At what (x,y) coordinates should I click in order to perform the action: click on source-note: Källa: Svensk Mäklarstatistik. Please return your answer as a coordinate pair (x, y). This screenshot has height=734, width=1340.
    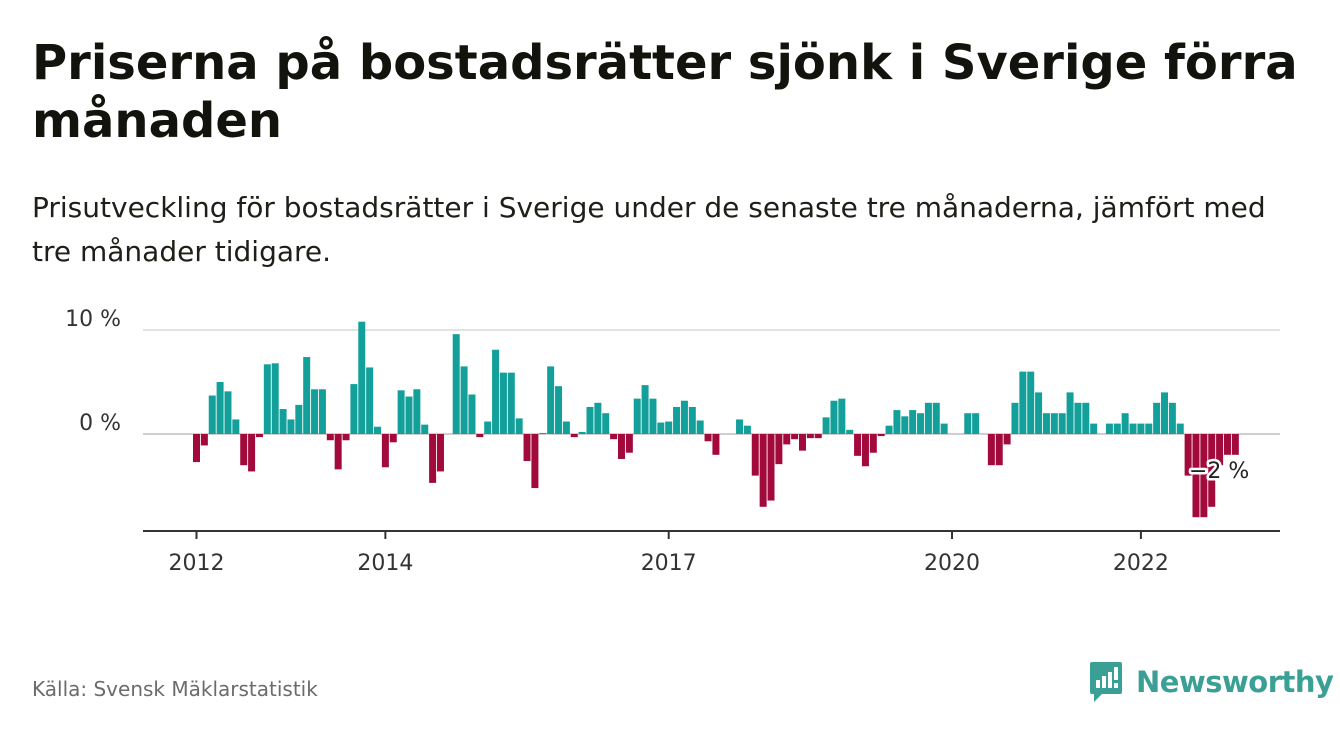
    Looking at the image, I should click on (175, 689).